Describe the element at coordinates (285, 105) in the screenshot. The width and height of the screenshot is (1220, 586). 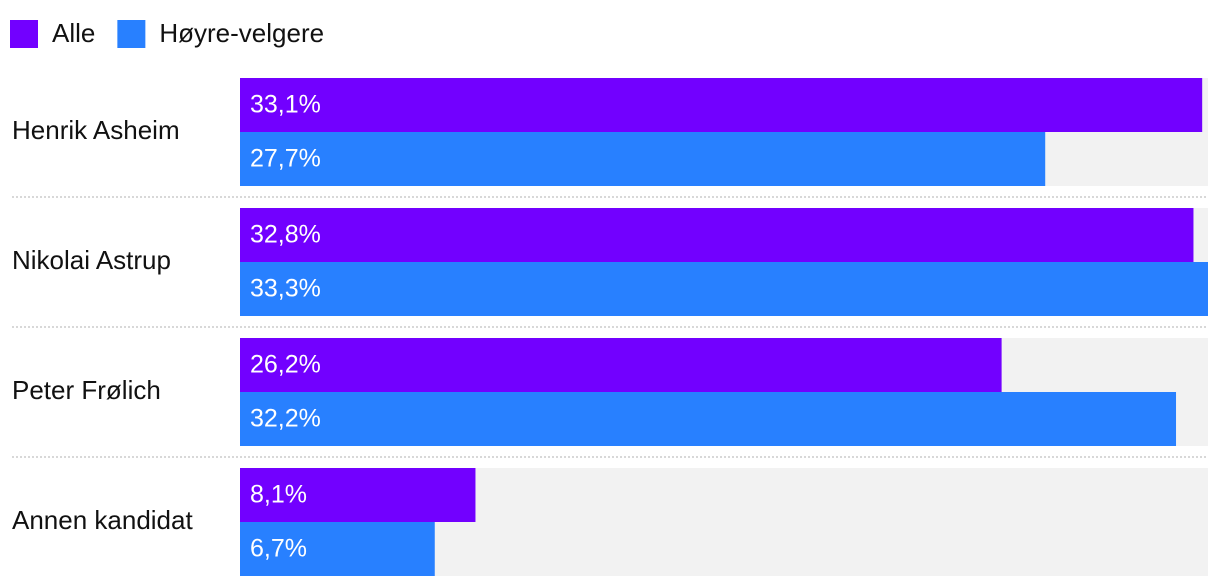
I see `value-label: 33,1%` at that location.